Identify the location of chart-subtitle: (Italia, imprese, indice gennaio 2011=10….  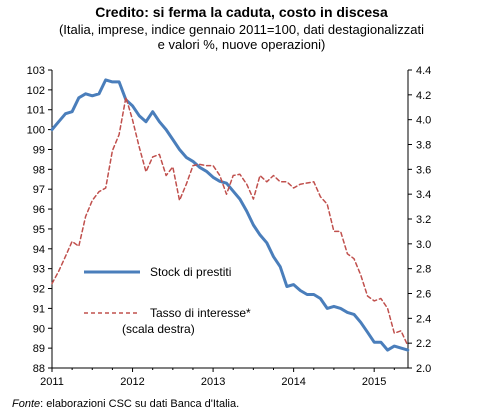
(241, 37).